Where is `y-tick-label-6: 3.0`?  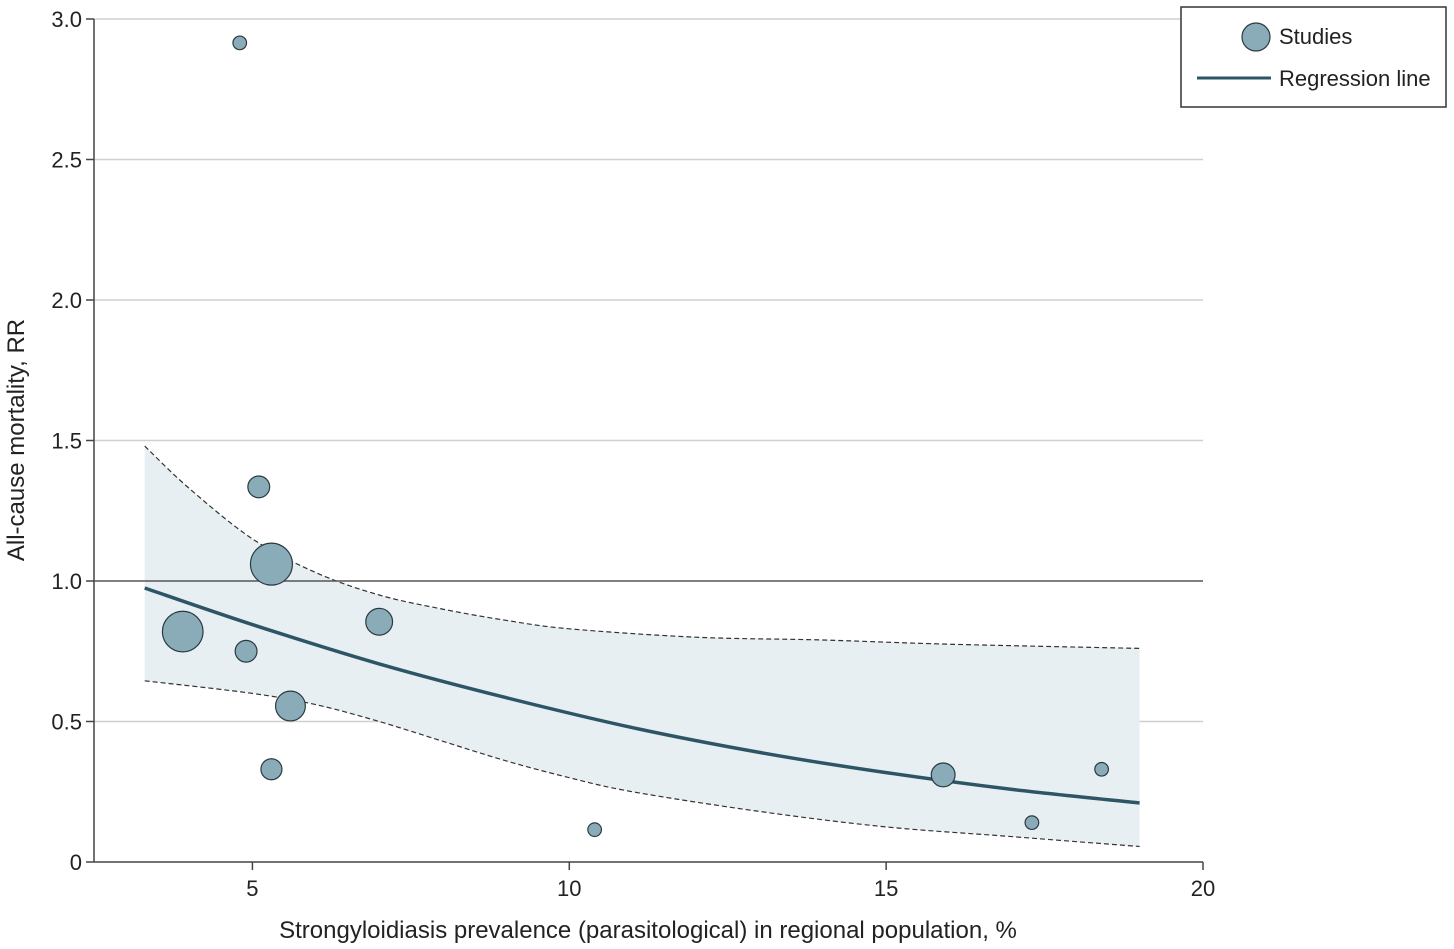
y-tick-label-6: 3.0 is located at coordinates (66, 19).